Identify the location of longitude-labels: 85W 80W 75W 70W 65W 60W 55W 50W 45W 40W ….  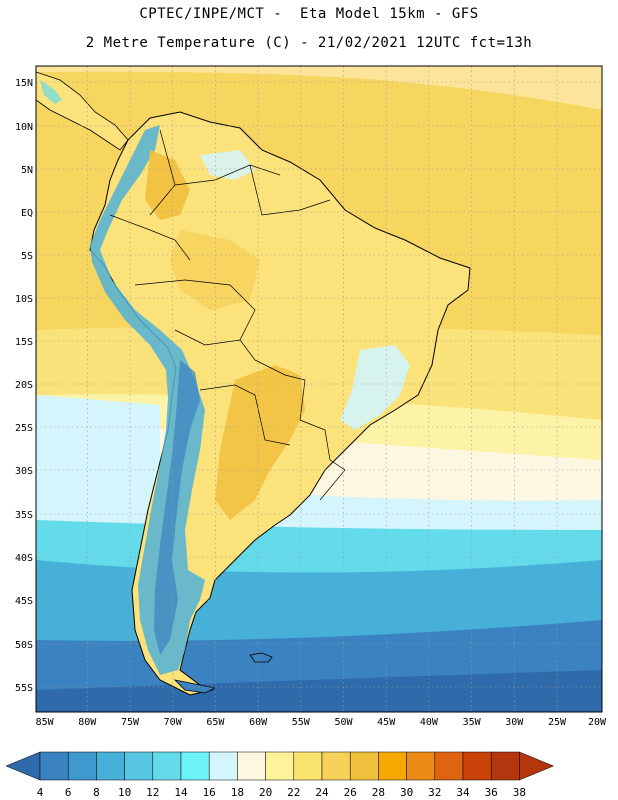
(321, 722).